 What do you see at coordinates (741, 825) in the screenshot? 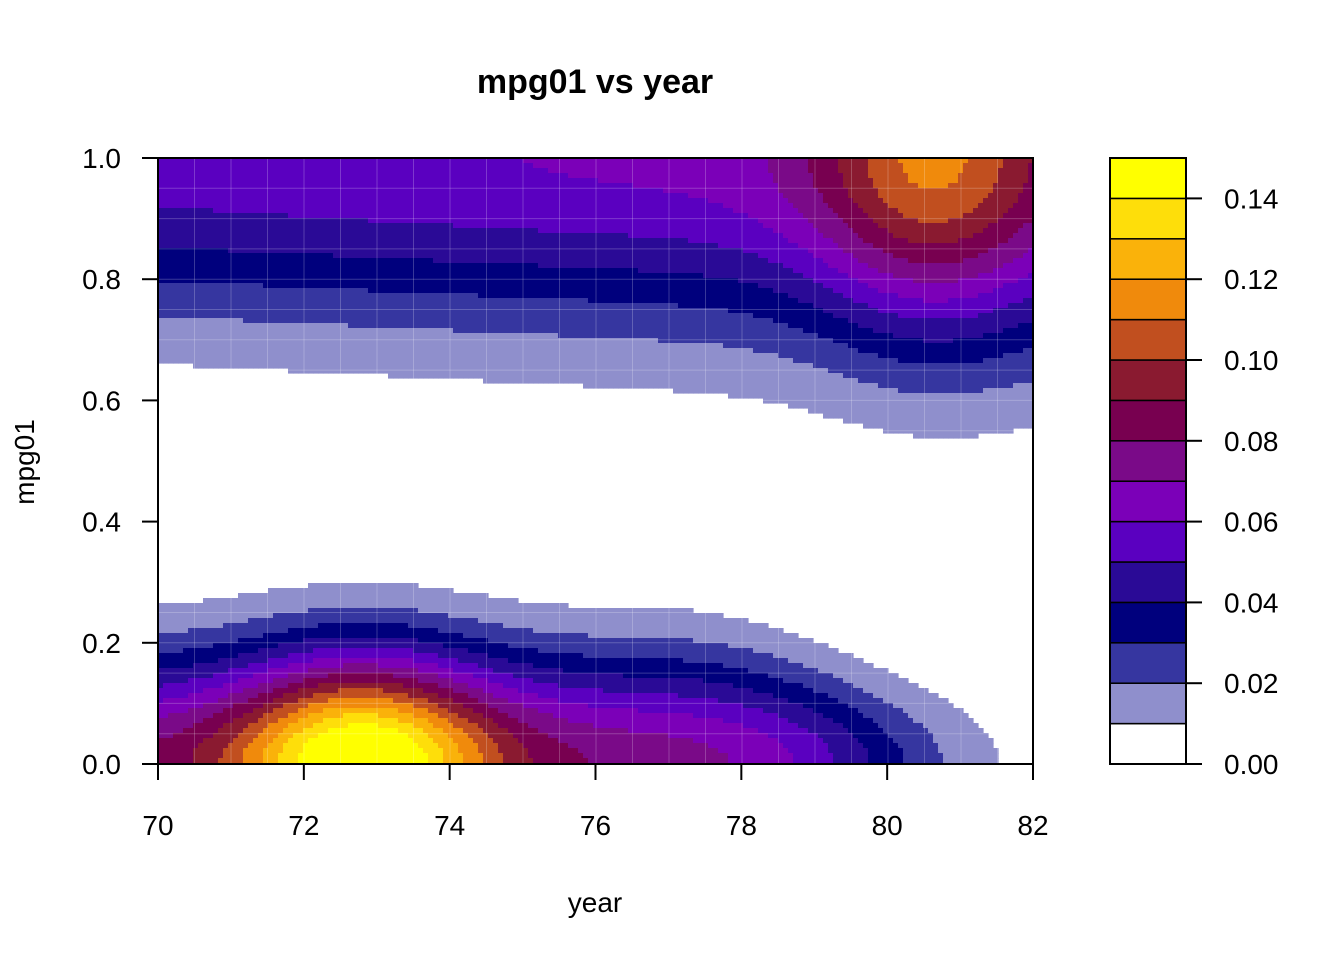
I see `x-tick-label: 78` at bounding box center [741, 825].